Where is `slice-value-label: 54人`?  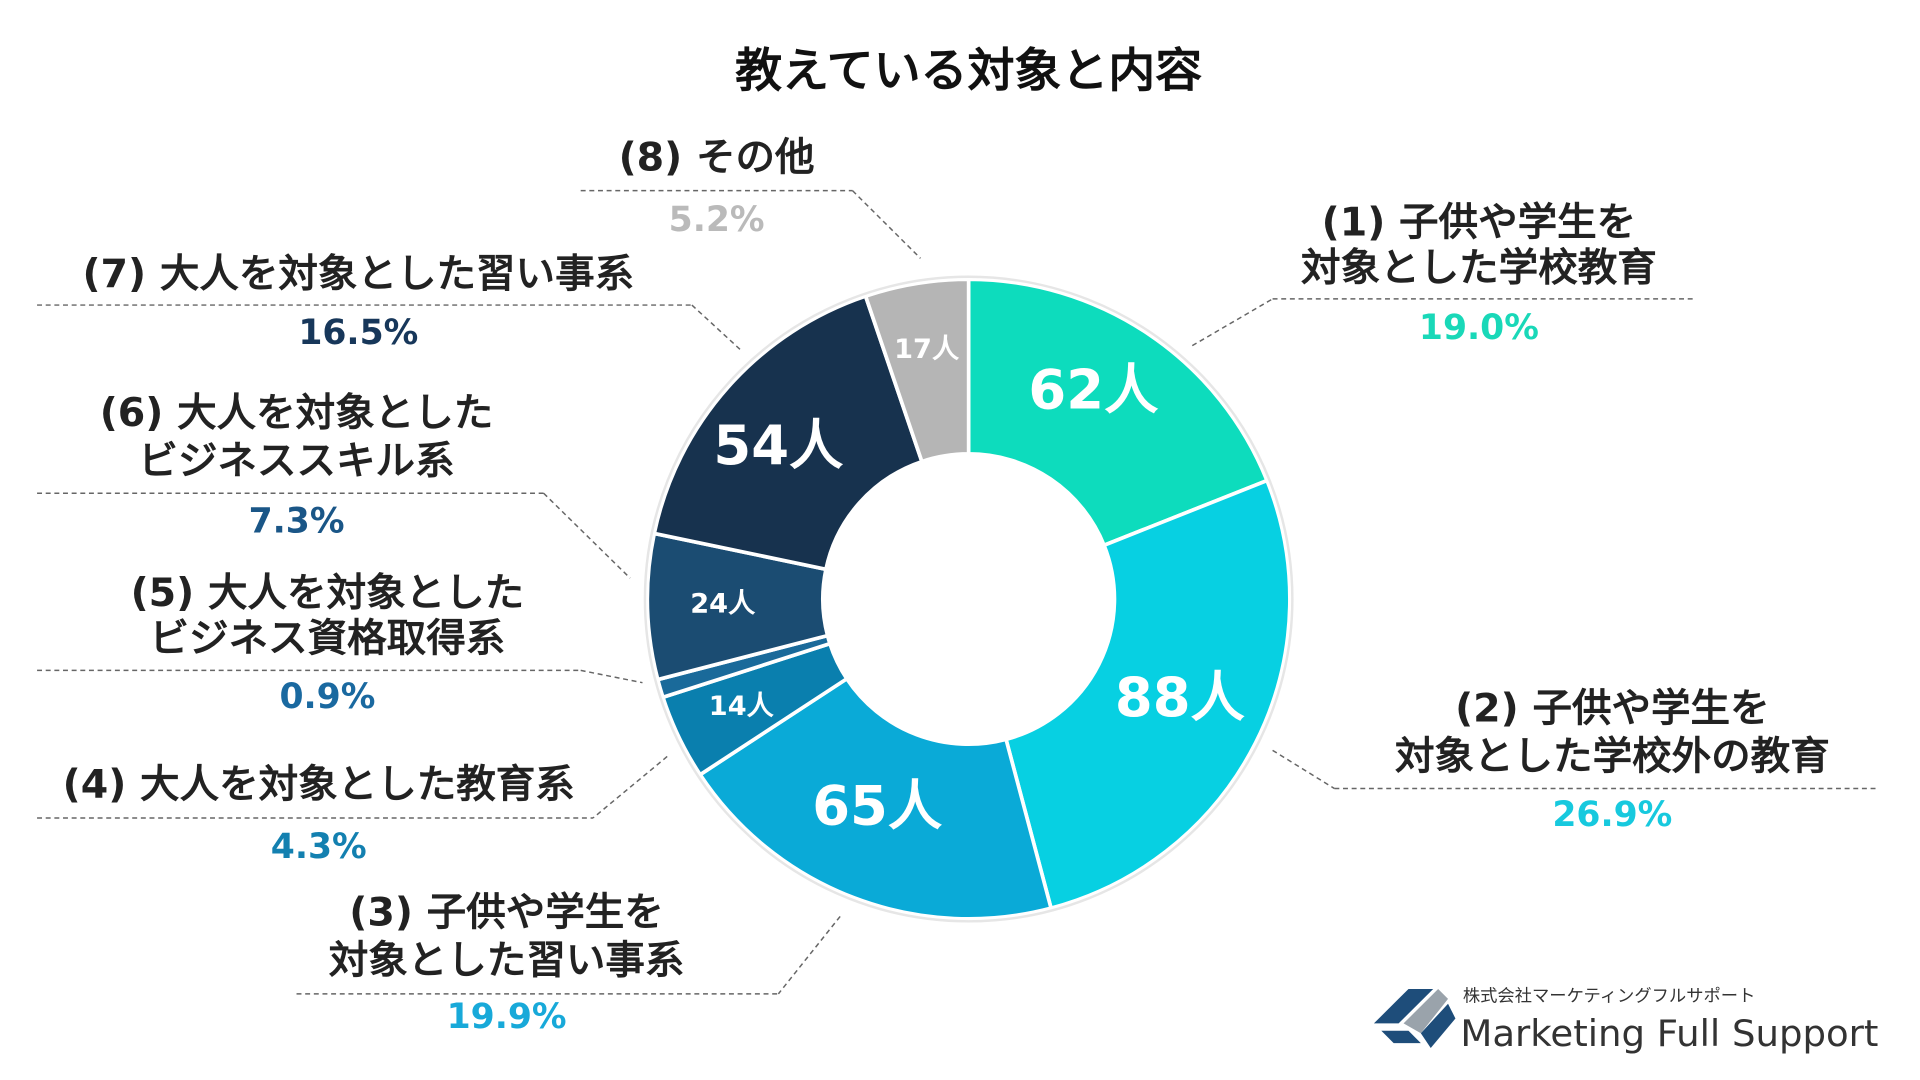
slice-value-label: 54人 is located at coordinates (778, 445).